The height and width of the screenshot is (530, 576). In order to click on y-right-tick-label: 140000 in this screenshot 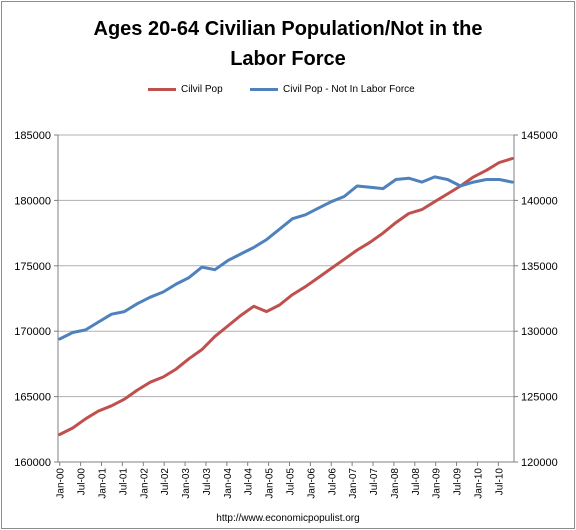, I will do `click(539, 201)`.